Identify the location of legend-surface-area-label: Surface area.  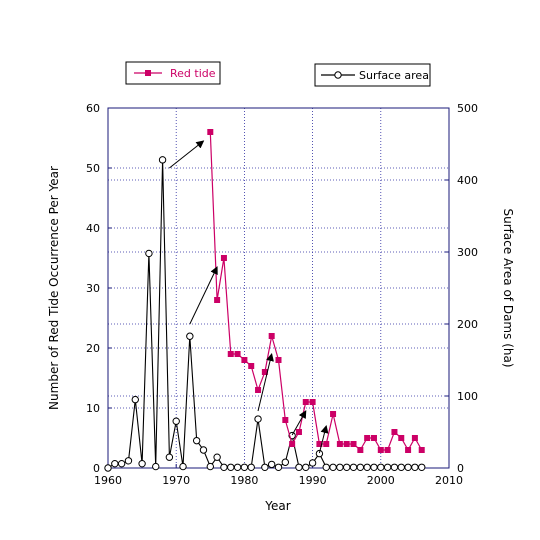
(394, 75).